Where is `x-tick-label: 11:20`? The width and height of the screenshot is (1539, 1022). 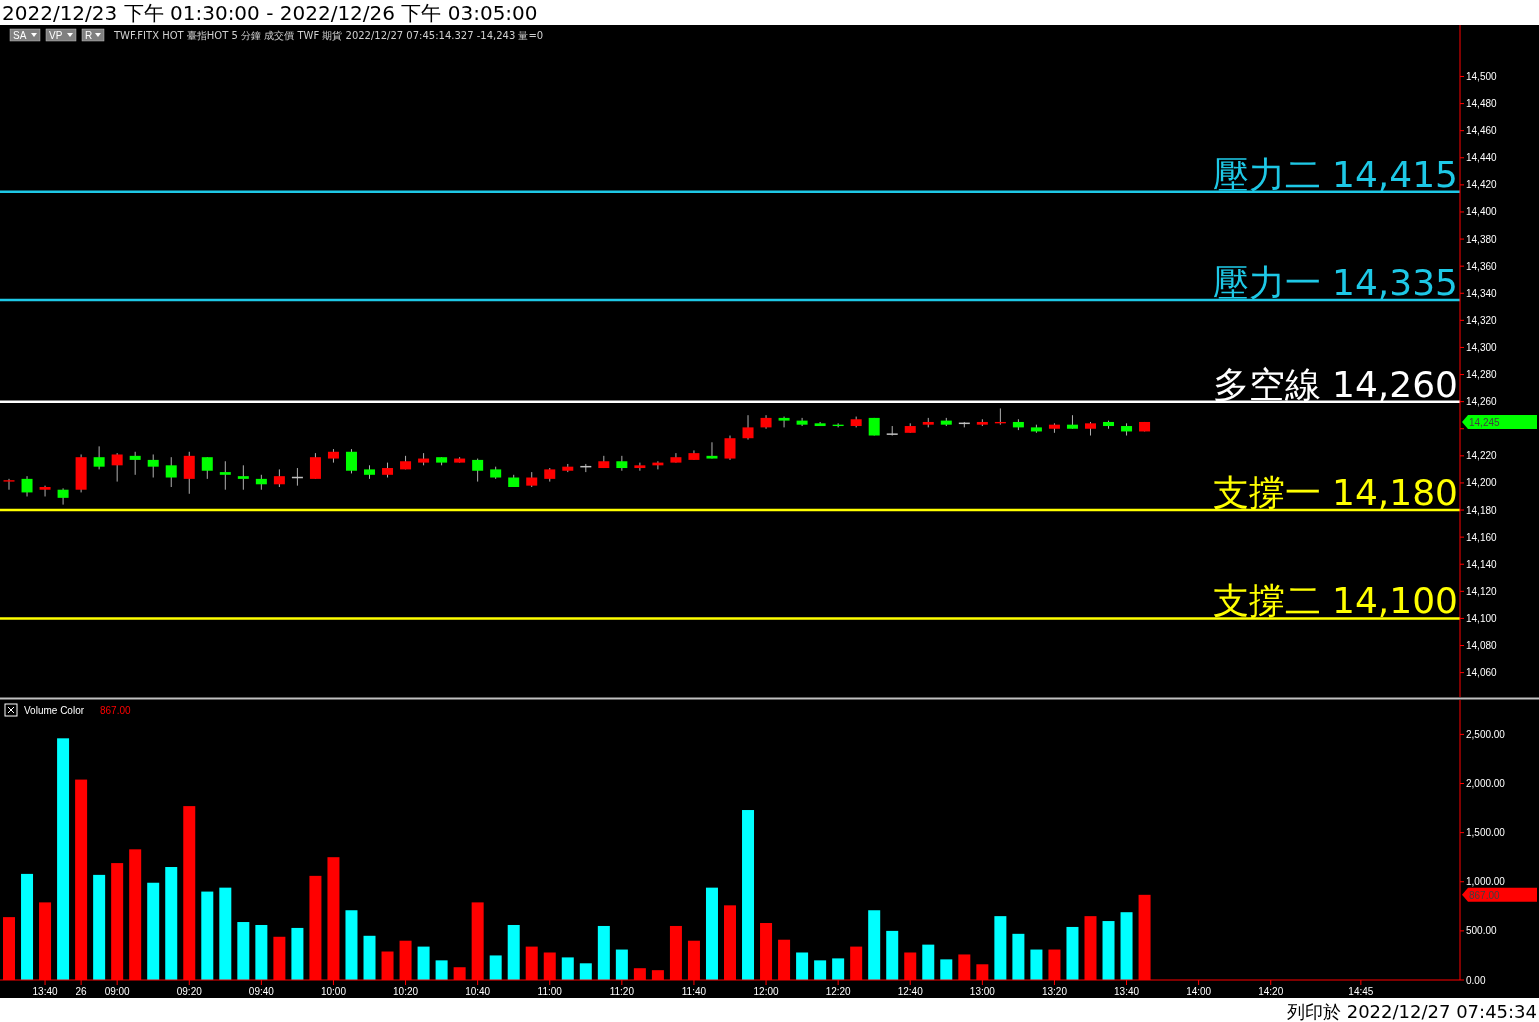 x-tick-label: 11:20 is located at coordinates (622, 991).